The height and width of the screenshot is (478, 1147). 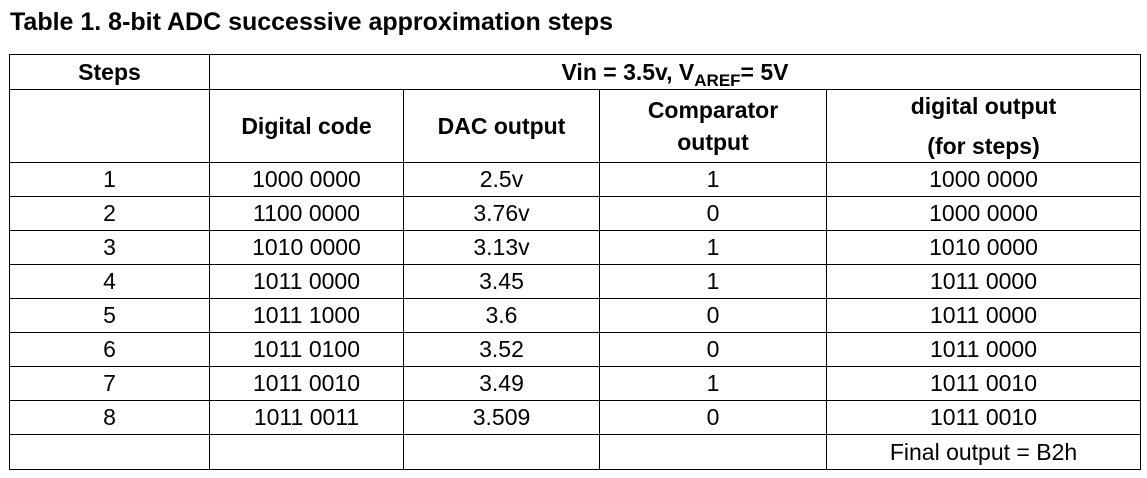 I want to click on condition-header: Vin = 3.5v, VAREF= 5V, so click(x=675, y=72).